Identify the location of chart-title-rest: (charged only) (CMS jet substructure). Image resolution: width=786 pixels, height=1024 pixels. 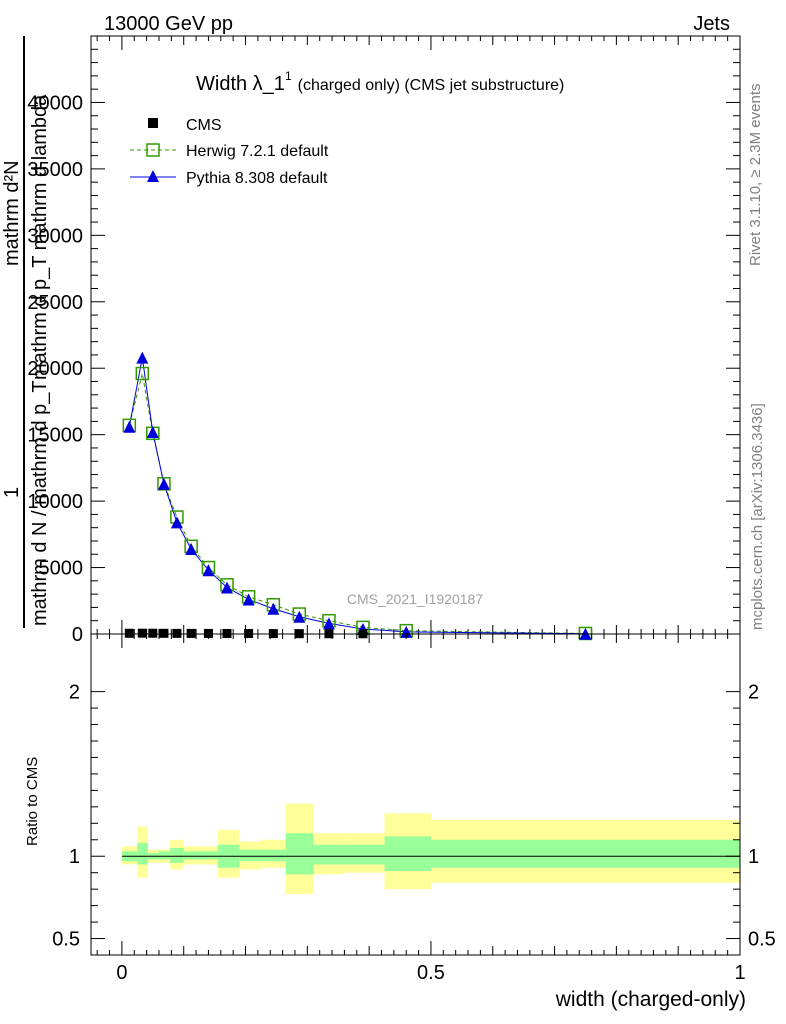
(431, 85).